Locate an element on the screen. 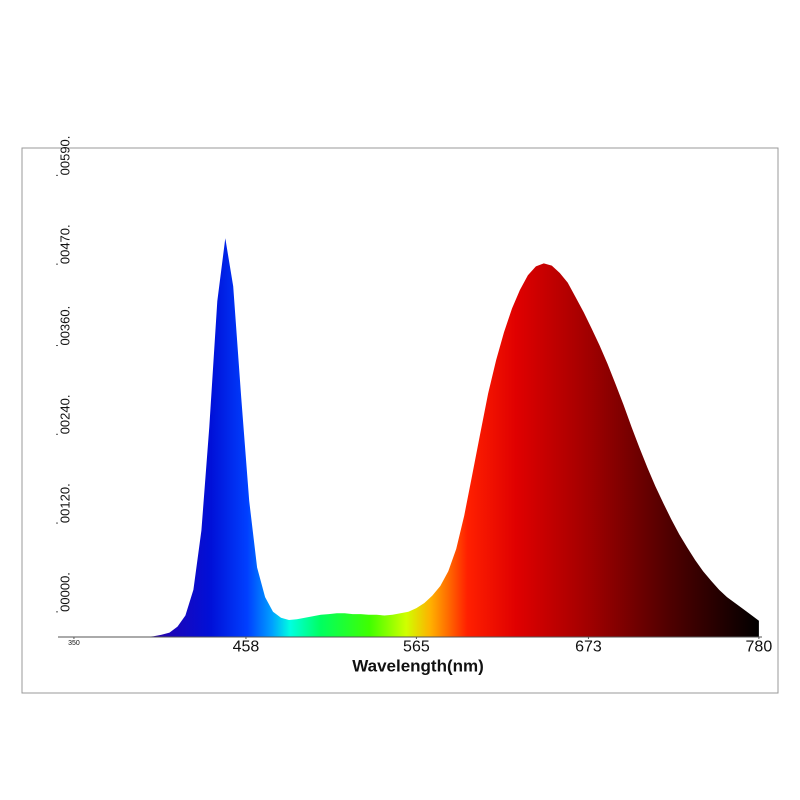 The width and height of the screenshot is (800, 800). y-tick-label: 00240. is located at coordinates (64, 415).